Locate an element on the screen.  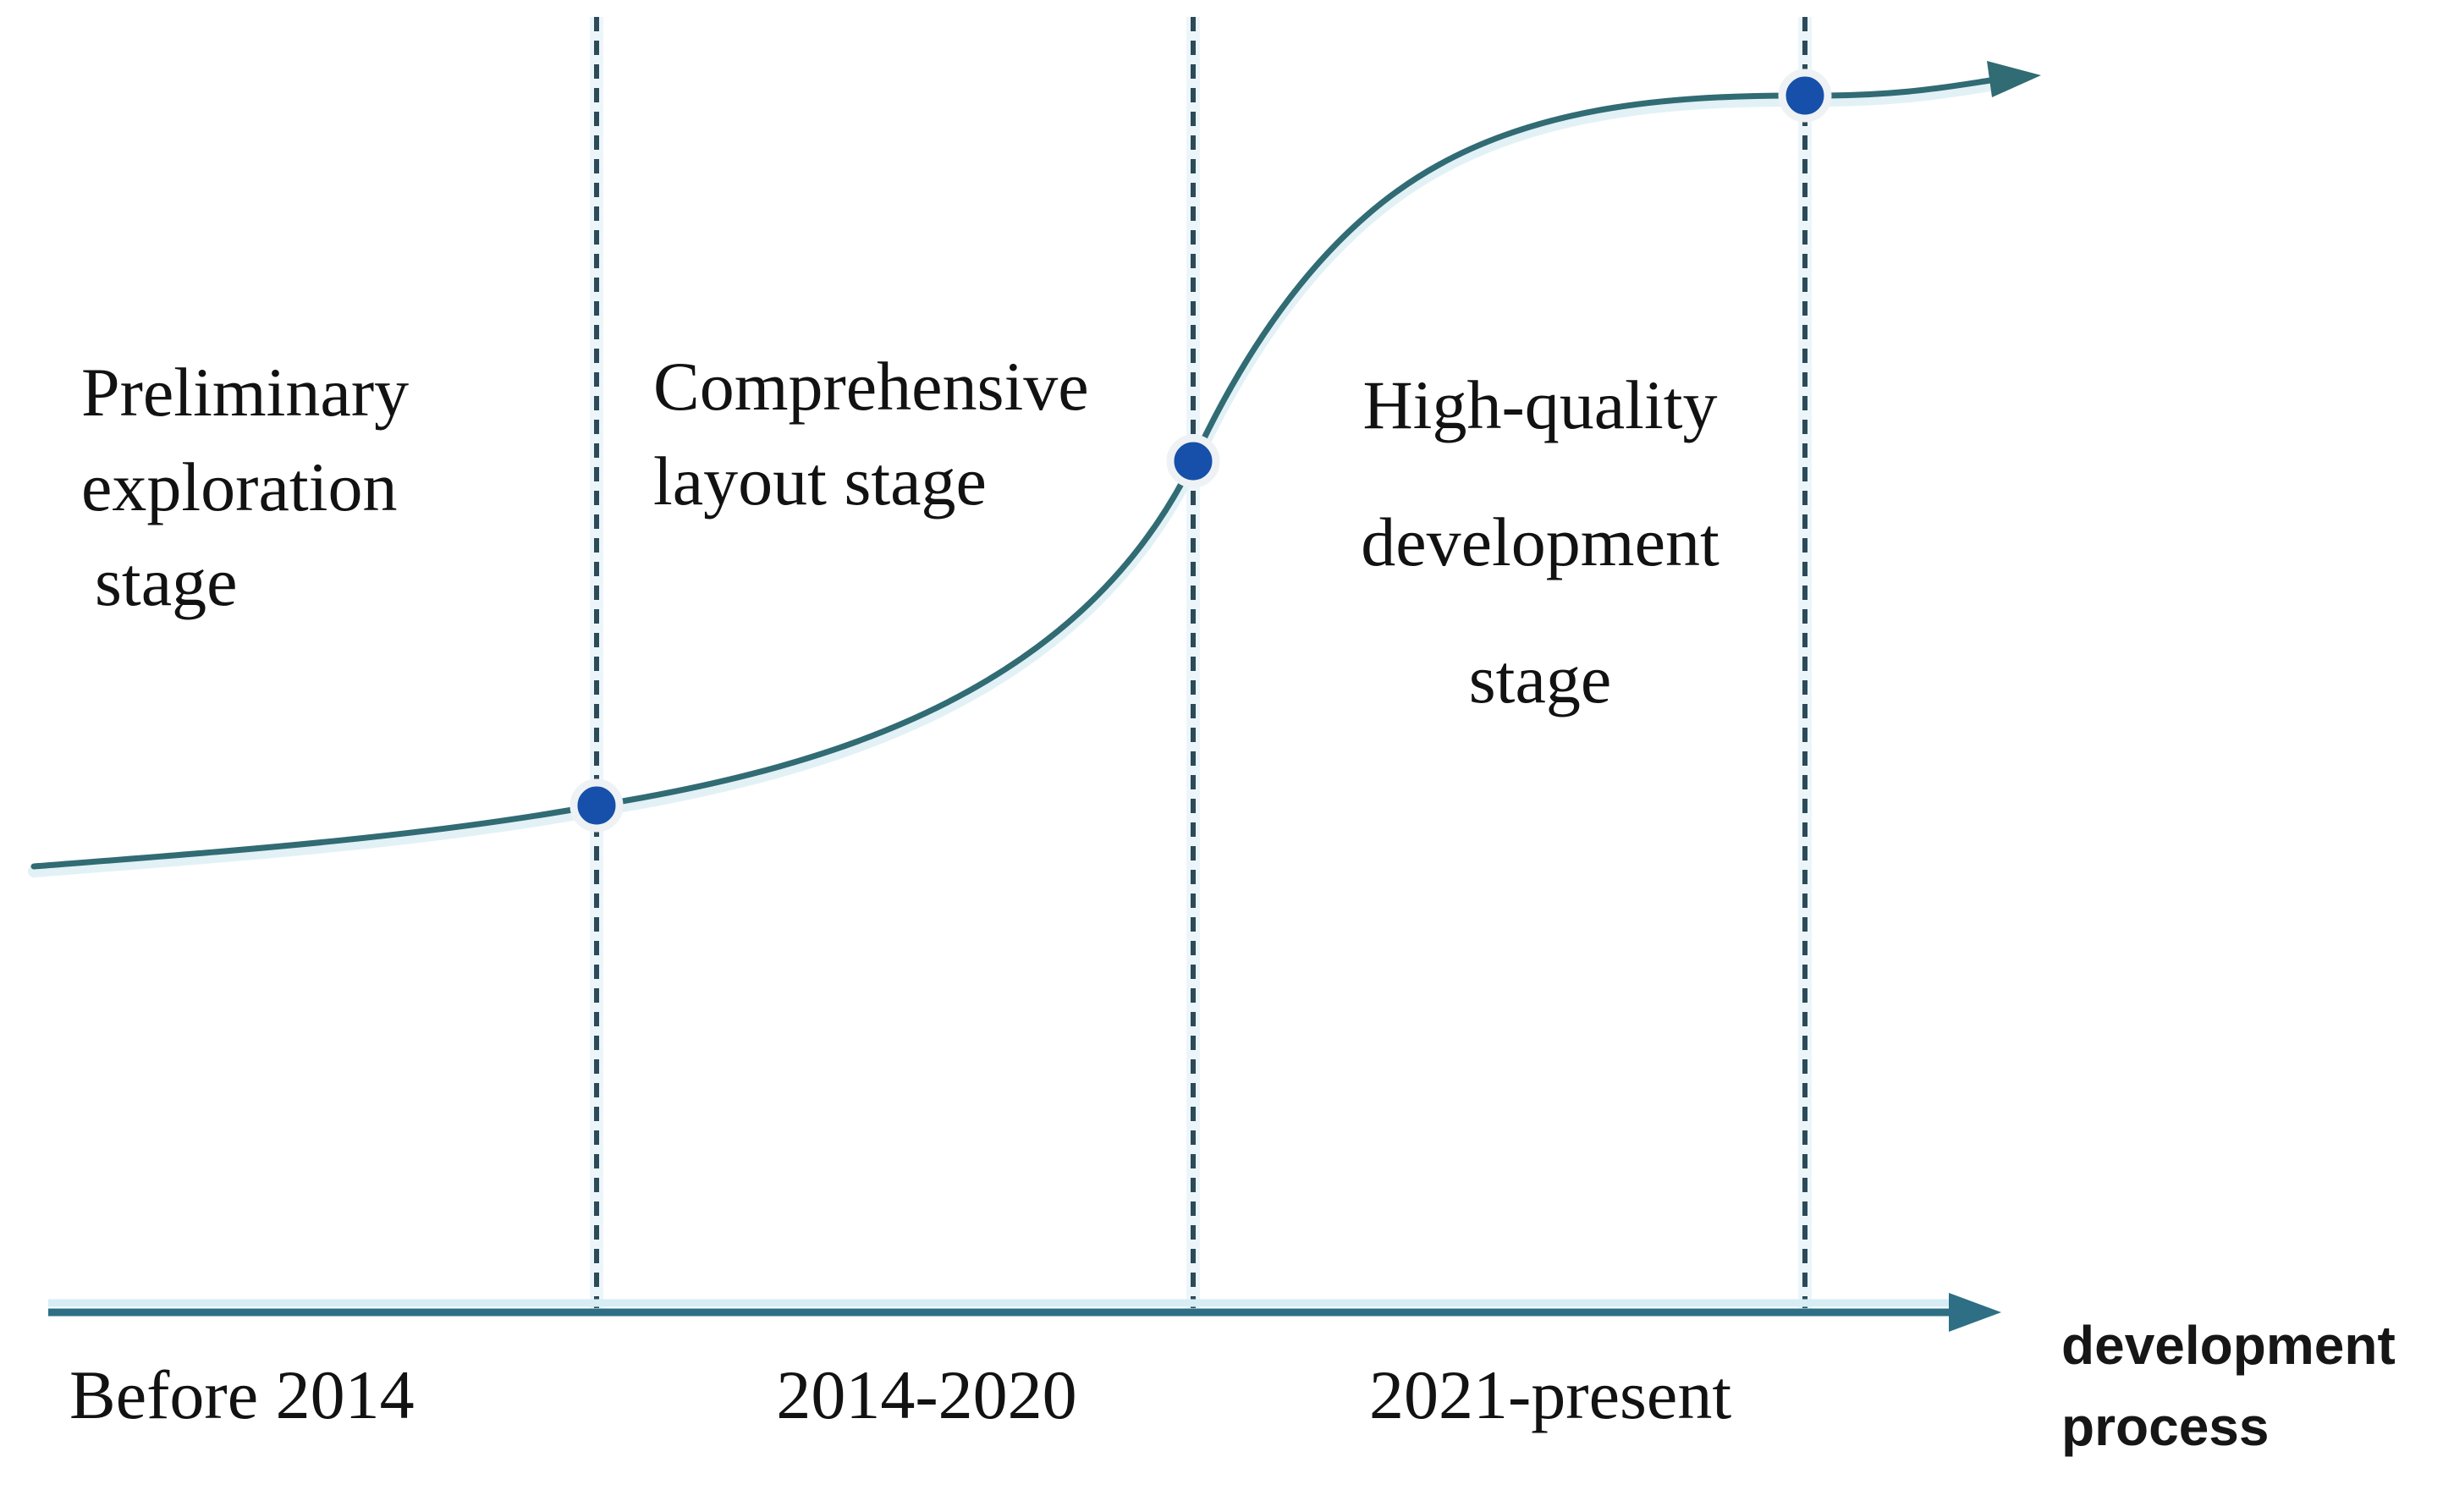
stage2-line1: Comprehensive is located at coordinates (871, 387).